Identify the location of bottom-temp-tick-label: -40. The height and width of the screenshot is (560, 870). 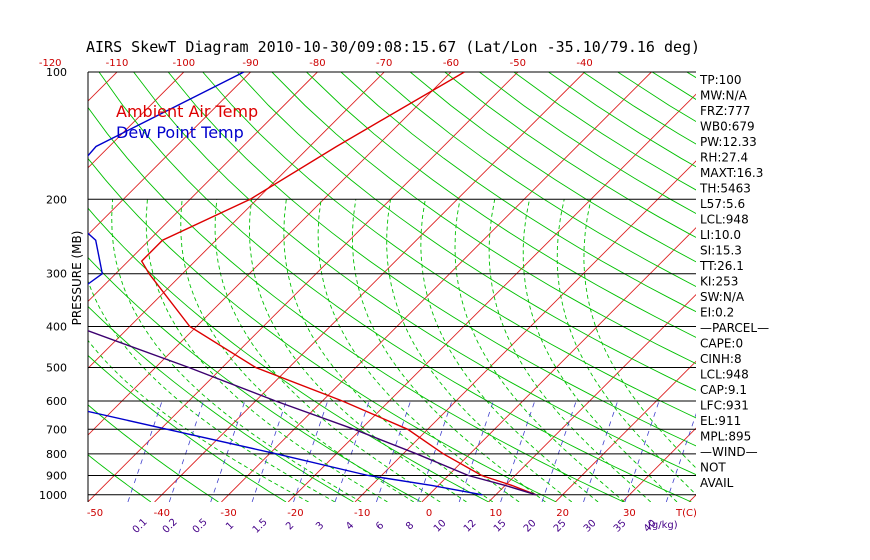
(162, 513).